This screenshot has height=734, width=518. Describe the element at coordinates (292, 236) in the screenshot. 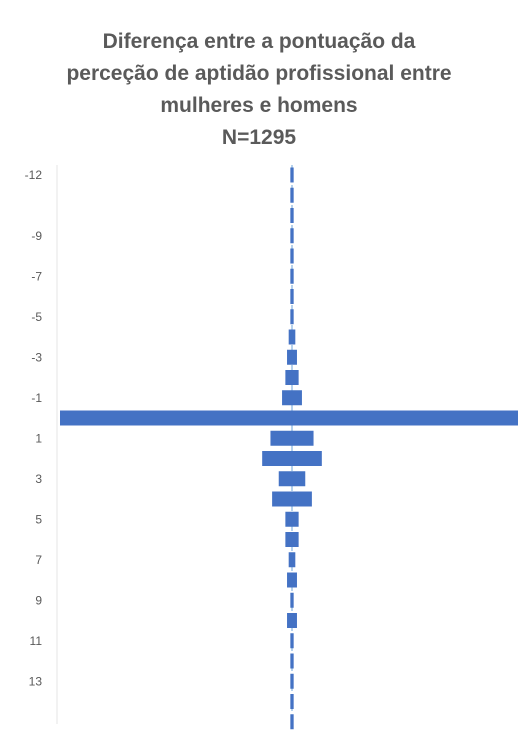

I see `bar--9` at that location.